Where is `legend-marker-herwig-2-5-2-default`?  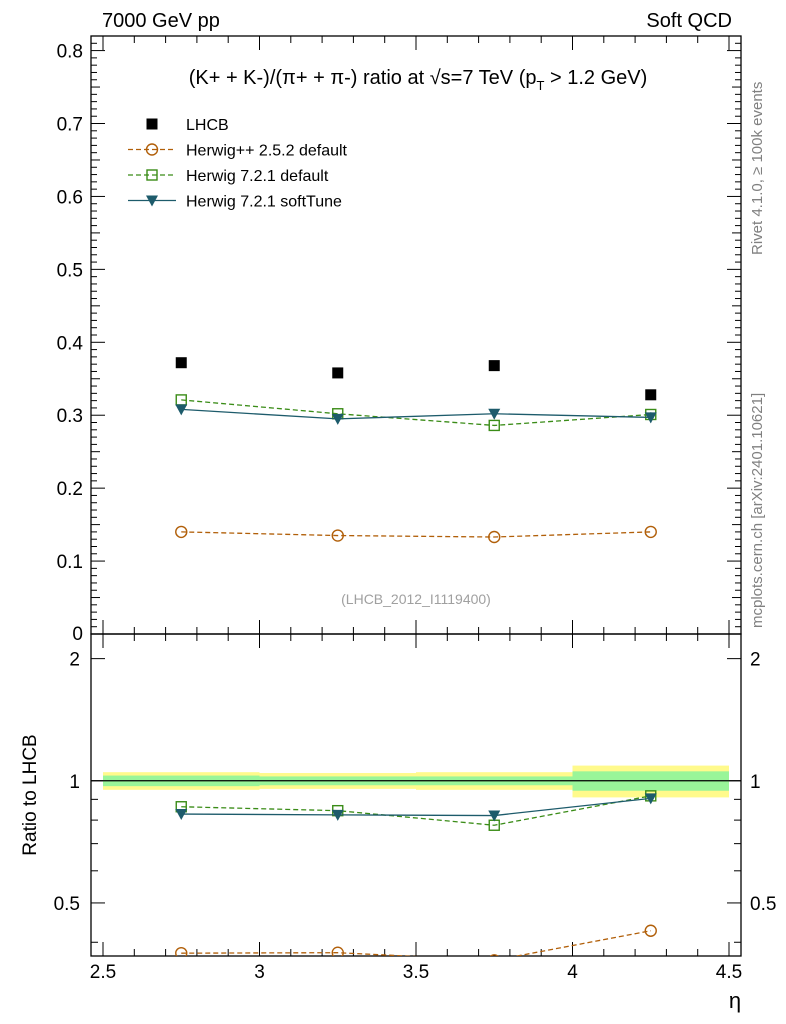
legend-marker-herwig-2-5-2-default is located at coordinates (152, 149).